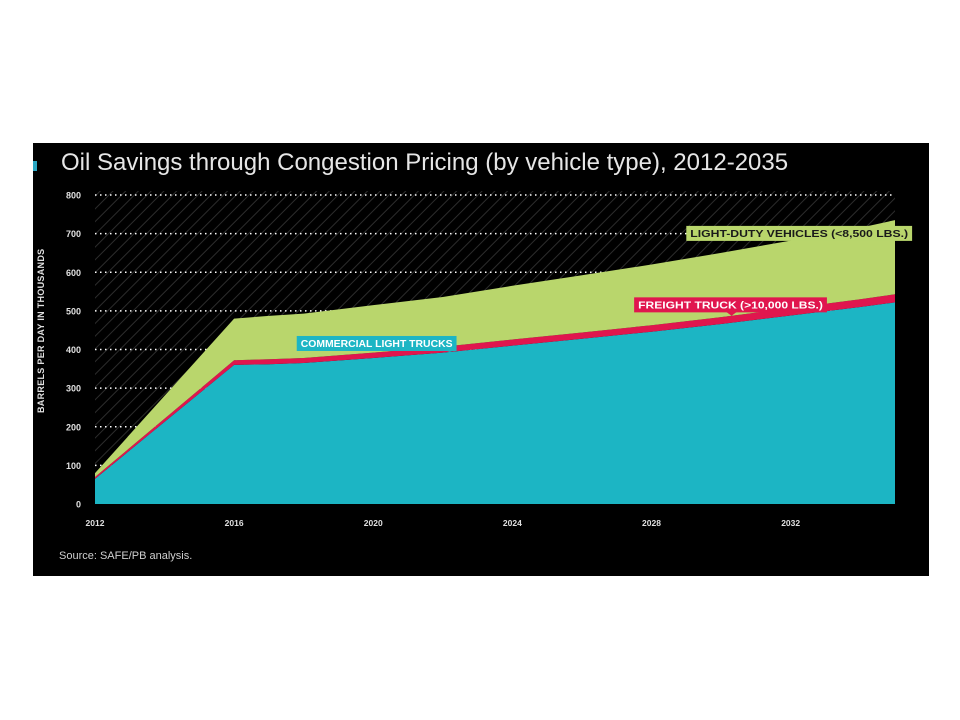 This screenshot has width=960, height=720. Describe the element at coordinates (73, 196) in the screenshot. I see `y-tick-label: 800` at that location.